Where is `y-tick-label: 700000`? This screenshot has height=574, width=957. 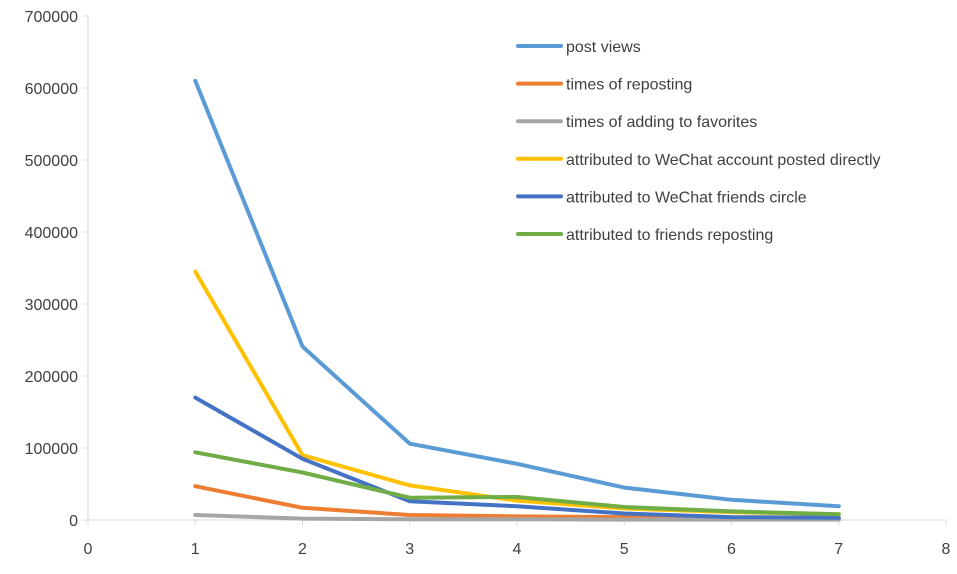 y-tick-label: 700000 is located at coordinates (51, 17).